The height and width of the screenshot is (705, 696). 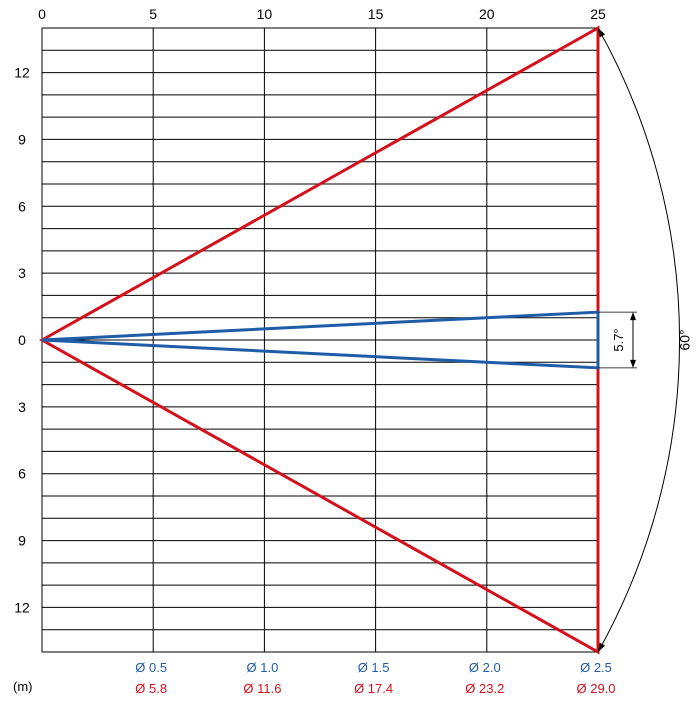 I want to click on blue-diameter-label: Ø 1.5, so click(x=374, y=667).